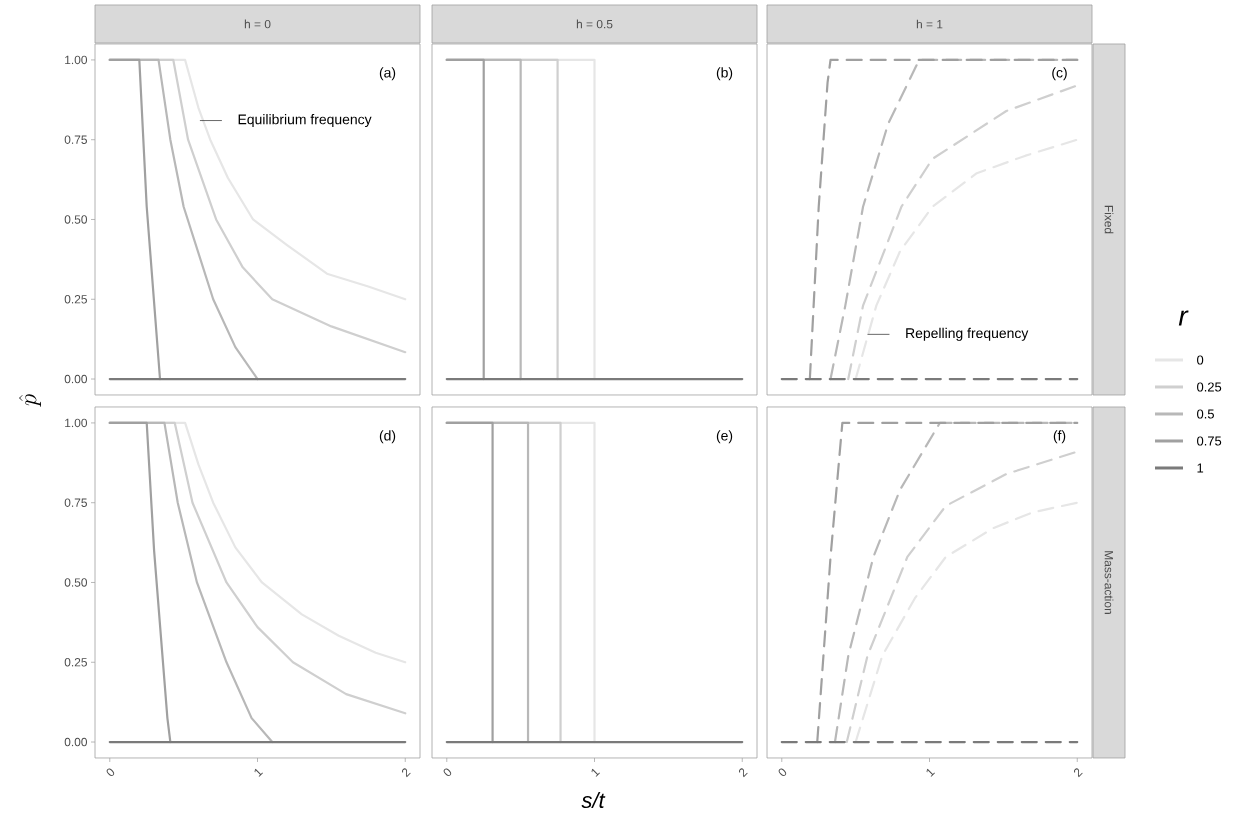 The height and width of the screenshot is (821, 1236). Describe the element at coordinates (305, 121) in the screenshot. I see `annotation: Equilibrium frequency` at that location.